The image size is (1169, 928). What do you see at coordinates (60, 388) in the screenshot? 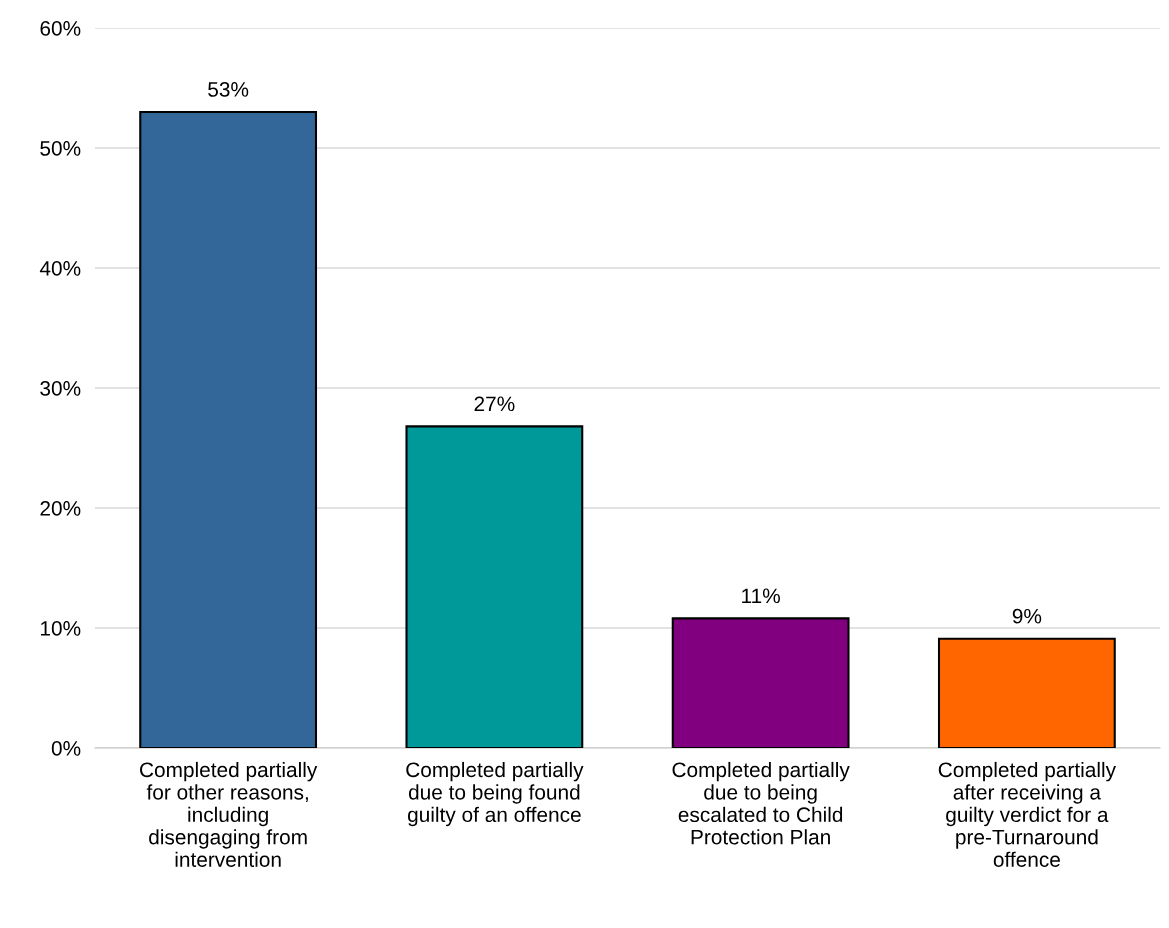
I see `y-tick-label: 30%` at bounding box center [60, 388].